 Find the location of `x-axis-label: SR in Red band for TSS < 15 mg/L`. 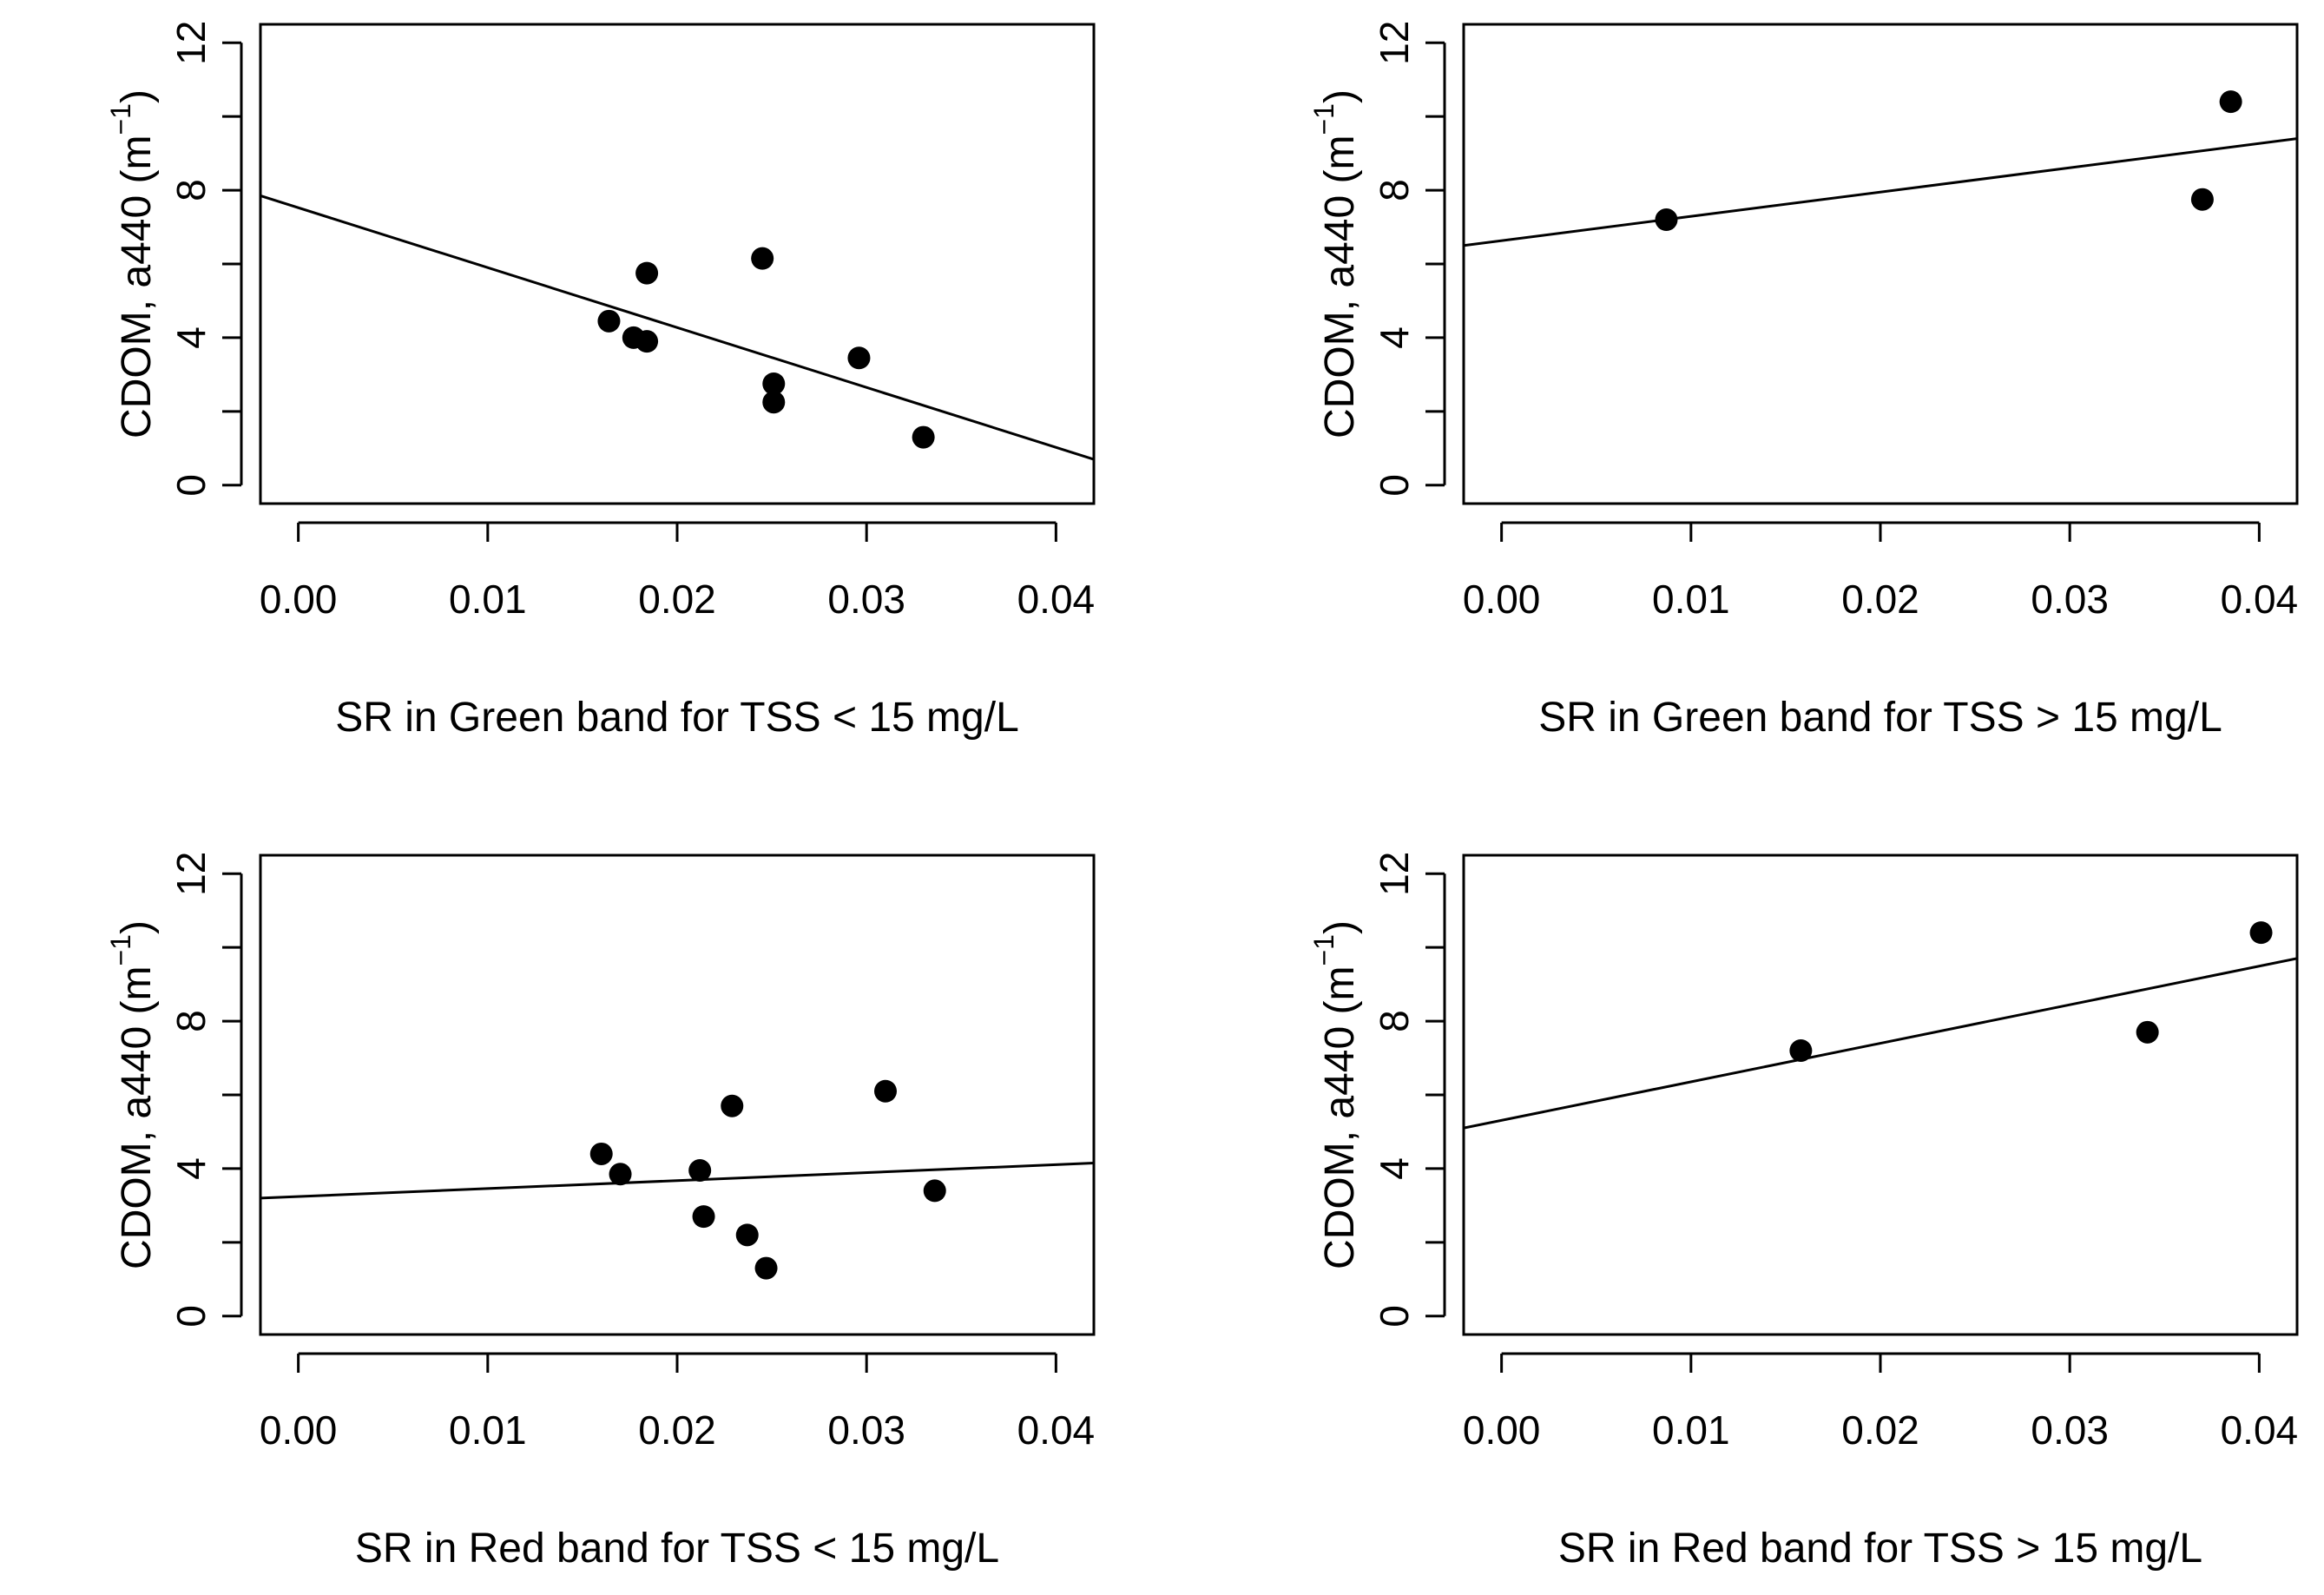

x-axis-label: SR in Red band for TSS < 15 mg/L is located at coordinates (677, 1549).